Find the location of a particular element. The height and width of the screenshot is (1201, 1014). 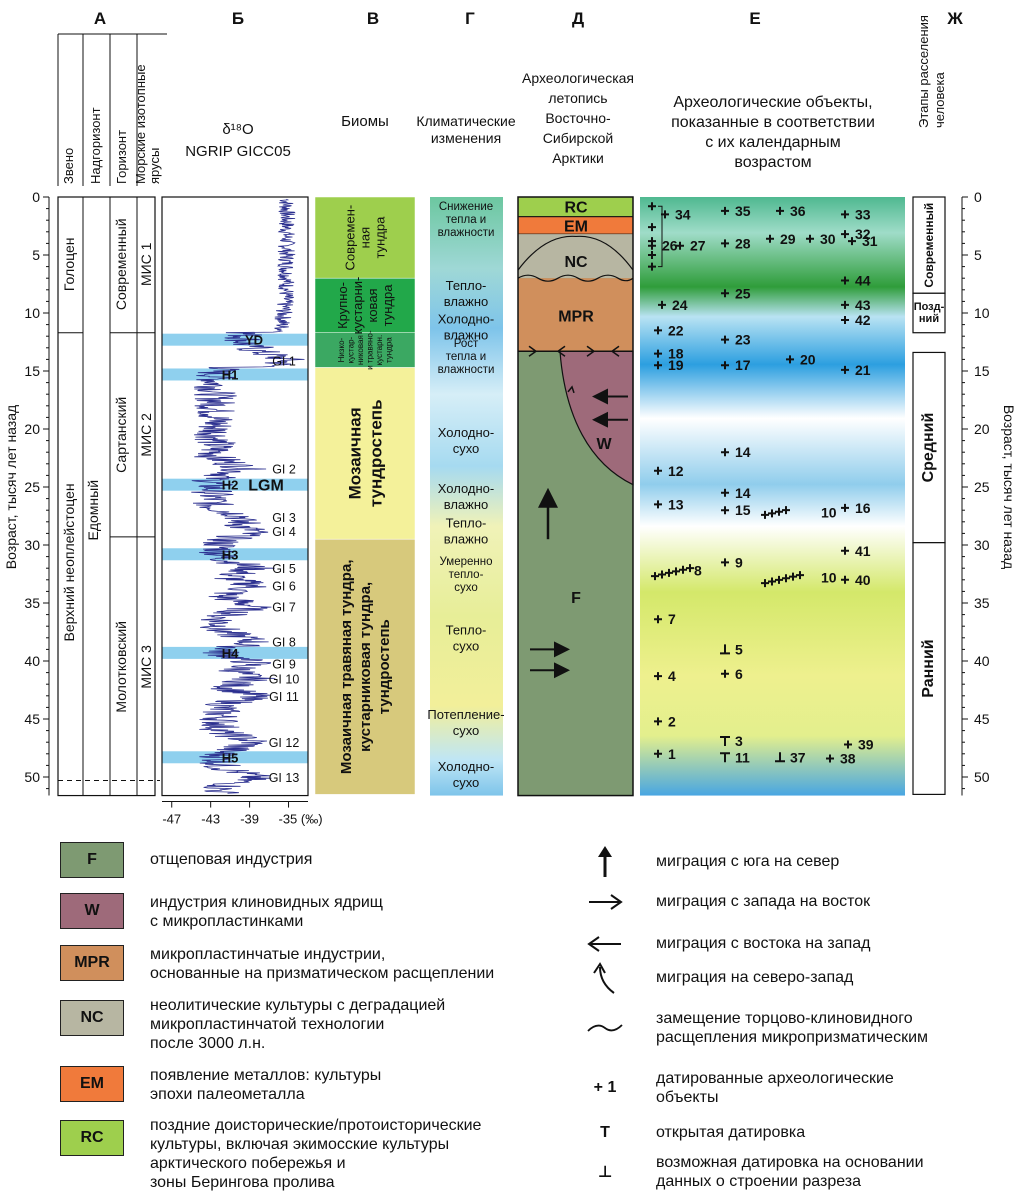

symbol-legend-description: миграция на северо-запад is located at coordinates (755, 977).